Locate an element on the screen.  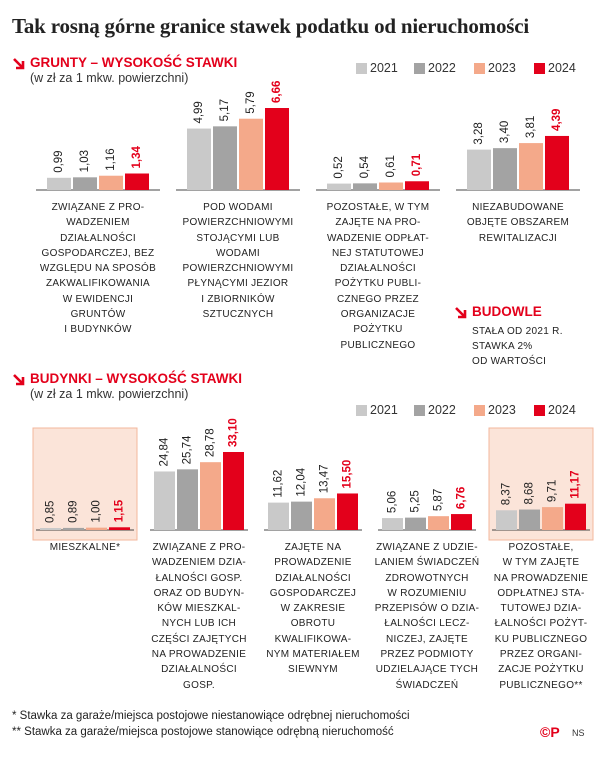
value-label: 5,79 is located at coordinates (251, 102).